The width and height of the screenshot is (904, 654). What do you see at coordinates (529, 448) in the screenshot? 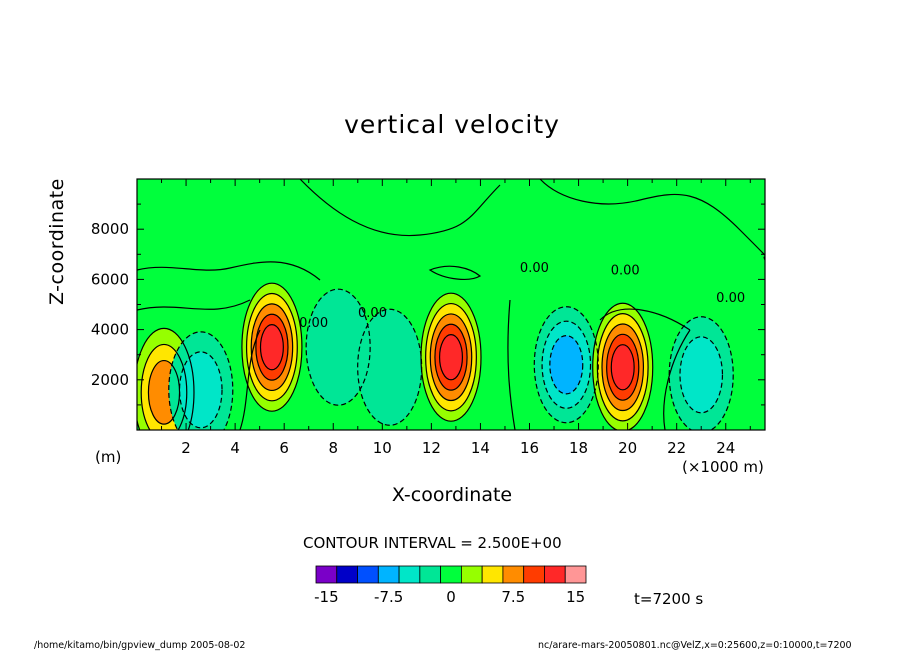
I see `x-tick-label: 16` at bounding box center [529, 448].